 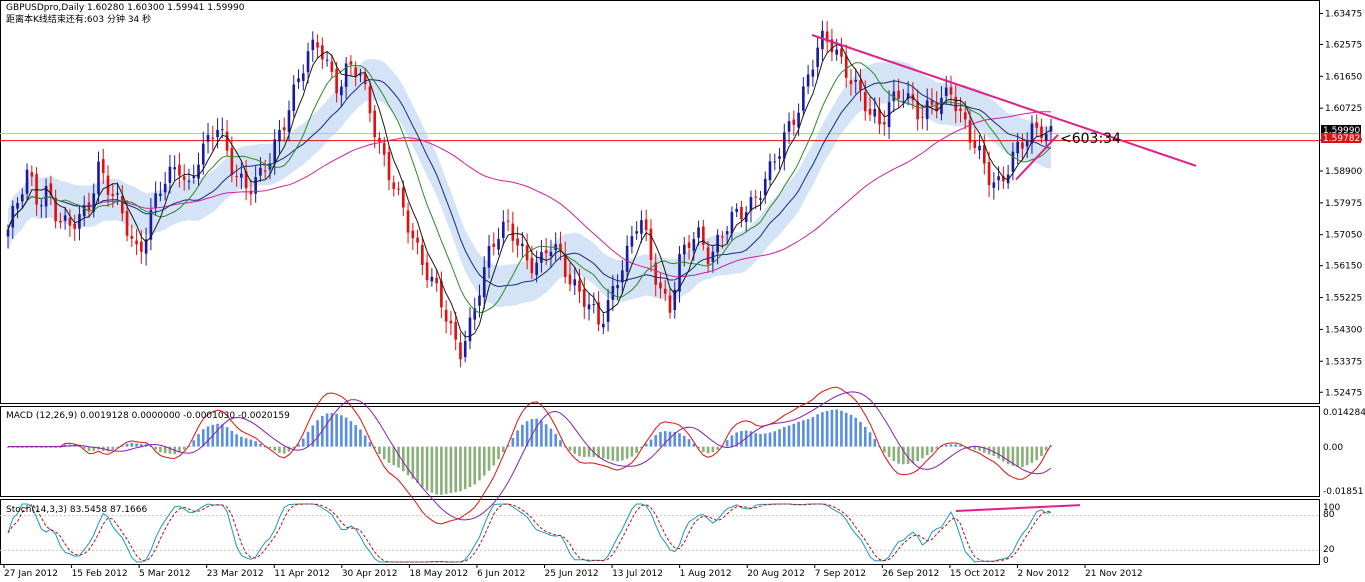 What do you see at coordinates (370, 574) in the screenshot?
I see `x-tick-label: 30 Apr 2012` at bounding box center [370, 574].